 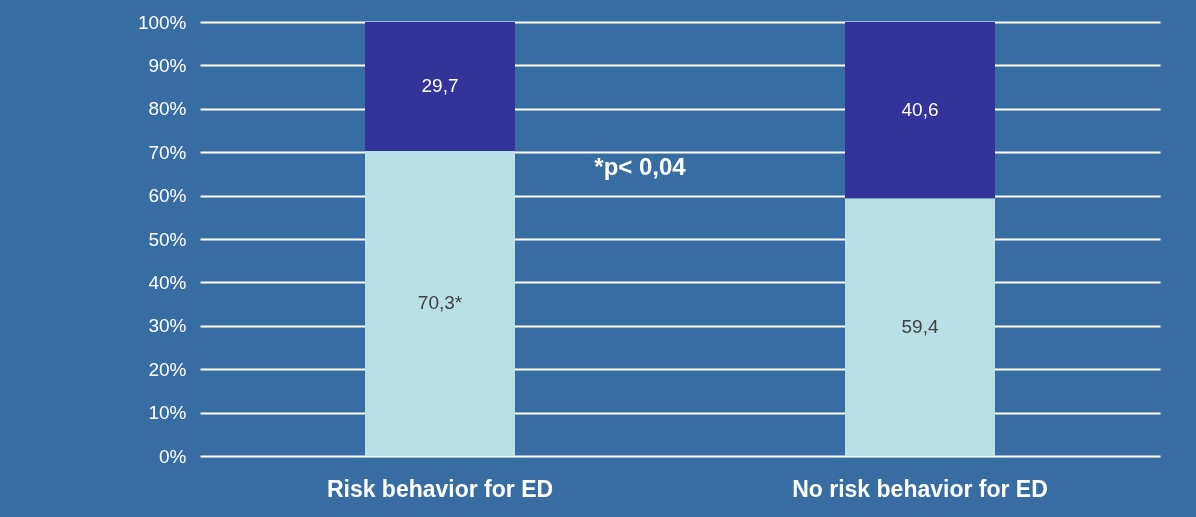 What do you see at coordinates (167, 109) in the screenshot?
I see `y-tick-label: 80%` at bounding box center [167, 109].